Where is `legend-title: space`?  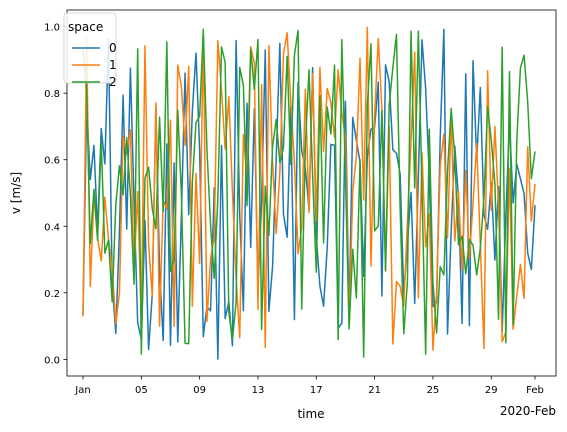
legend-title: space is located at coordinates (85, 27).